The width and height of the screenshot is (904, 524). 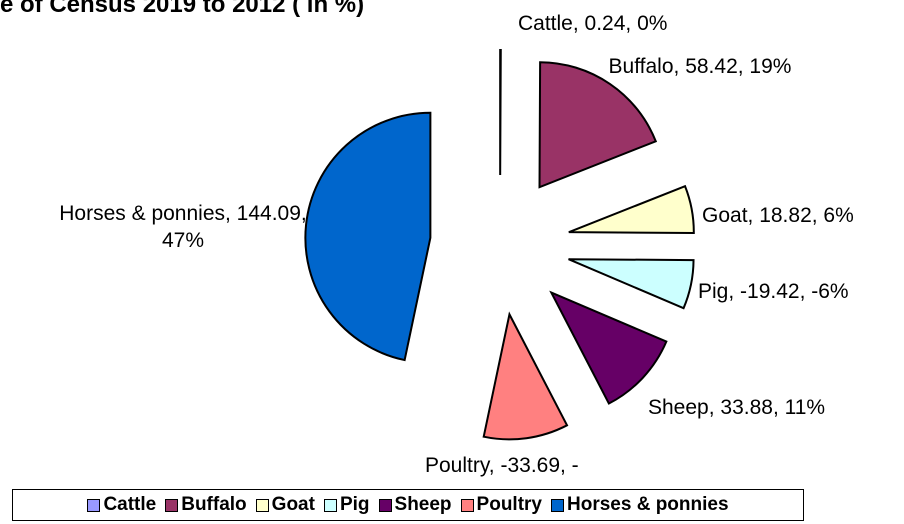 I want to click on legend-label: Horses & ponnies, so click(x=648, y=504).